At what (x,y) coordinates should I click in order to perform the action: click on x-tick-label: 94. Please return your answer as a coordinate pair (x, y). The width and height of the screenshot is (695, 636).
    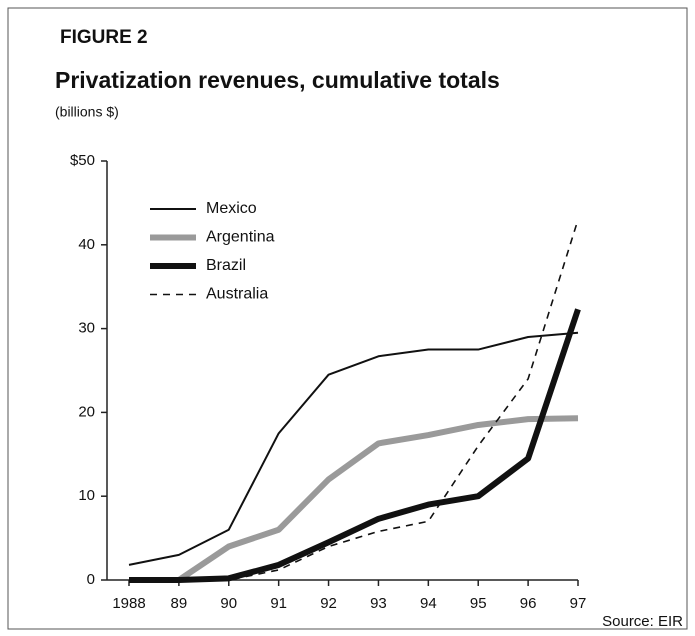
    Looking at the image, I should click on (428, 603).